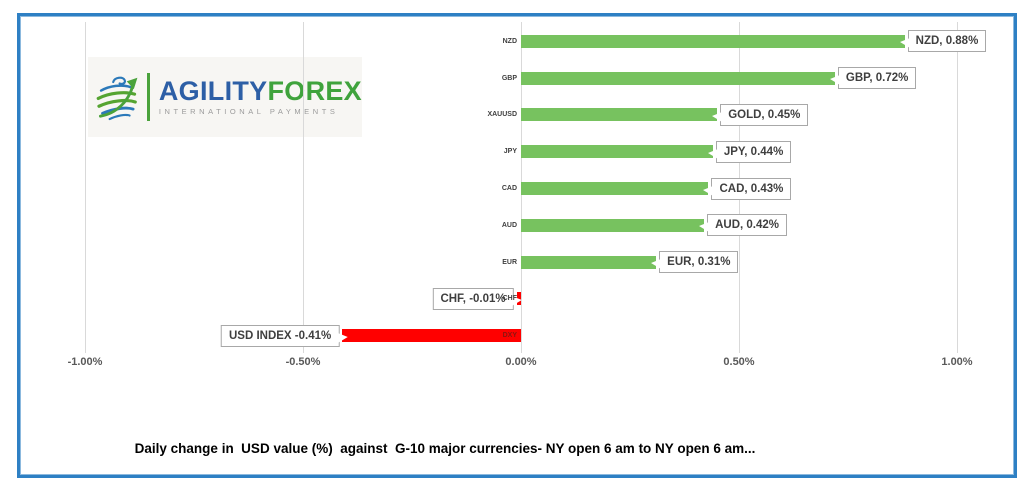 The height and width of the screenshot is (484, 1024). Describe the element at coordinates (509, 336) in the screenshot. I see `category-label-DXY: DXY` at that location.